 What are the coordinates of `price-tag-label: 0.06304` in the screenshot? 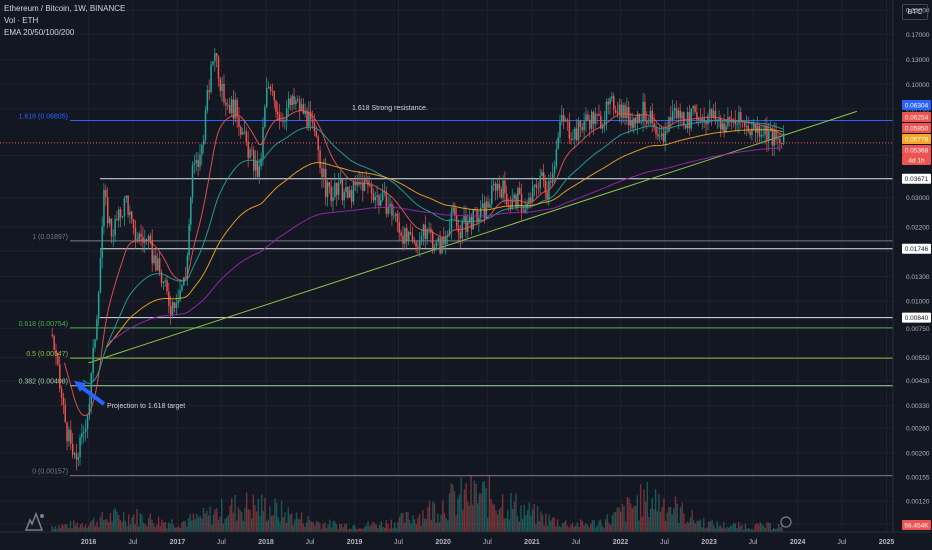 It's located at (917, 106).